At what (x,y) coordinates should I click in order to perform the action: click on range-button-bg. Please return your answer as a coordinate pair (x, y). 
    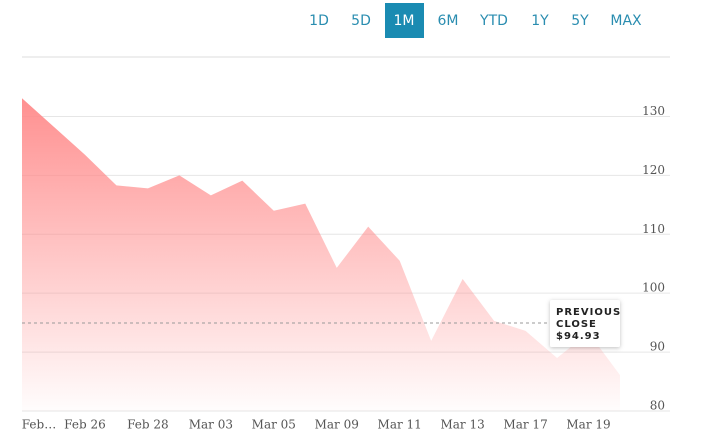
    Looking at the image, I should click on (404, 20).